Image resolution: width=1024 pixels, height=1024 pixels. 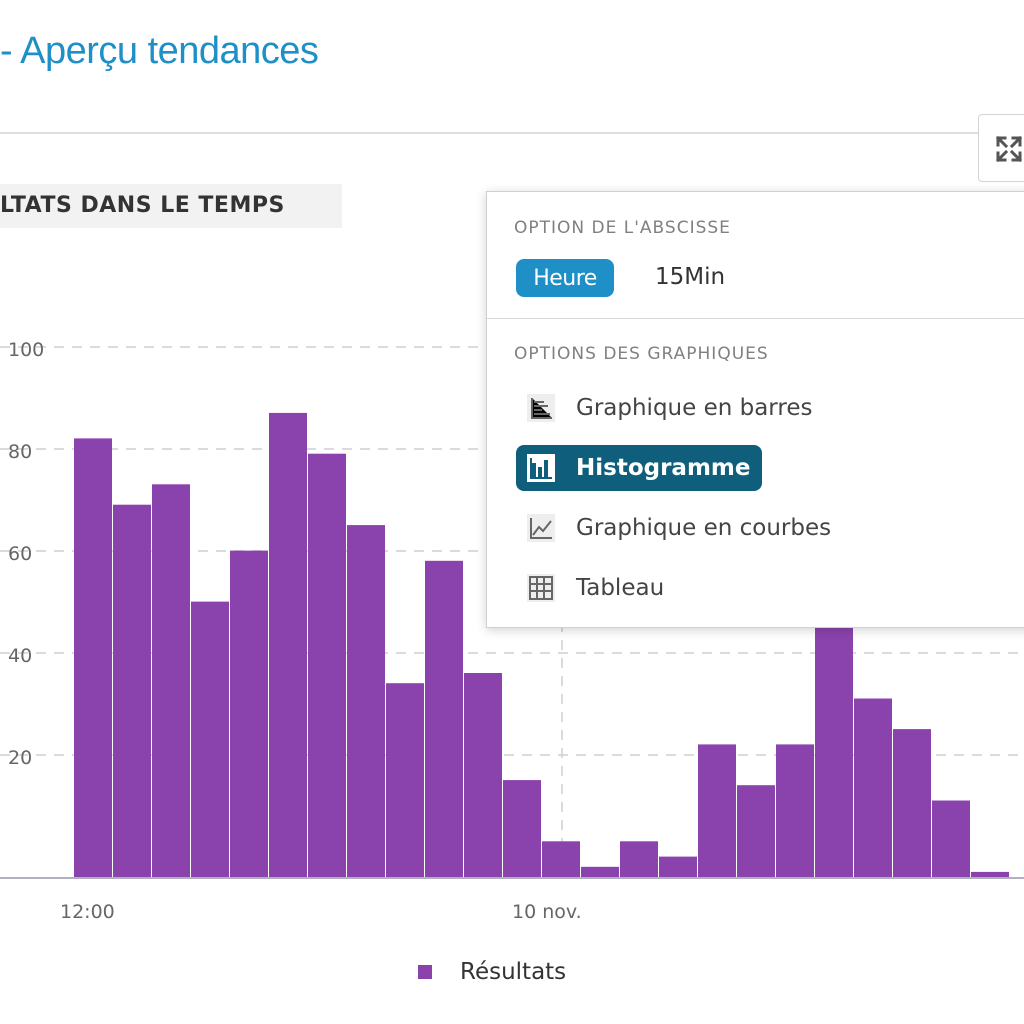 What do you see at coordinates (20, 656) in the screenshot?
I see `y-tick-label: 40` at bounding box center [20, 656].